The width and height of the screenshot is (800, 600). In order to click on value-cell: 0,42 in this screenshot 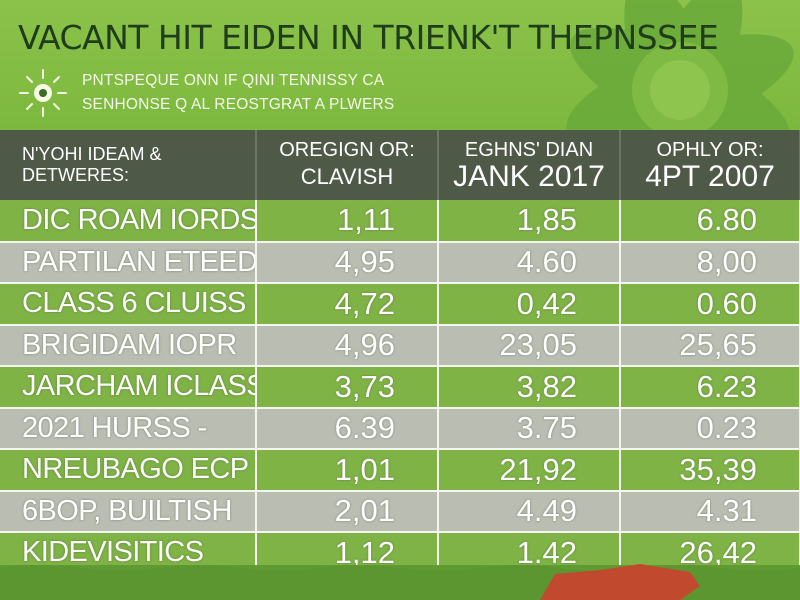, I will do `click(529, 304)`.